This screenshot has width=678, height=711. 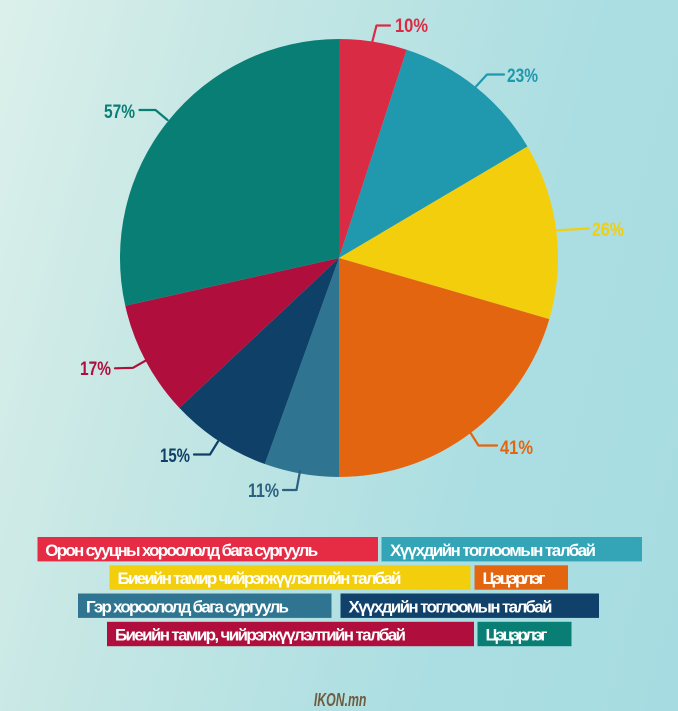 I want to click on svg-text: IKON.mn, so click(x=340, y=700).